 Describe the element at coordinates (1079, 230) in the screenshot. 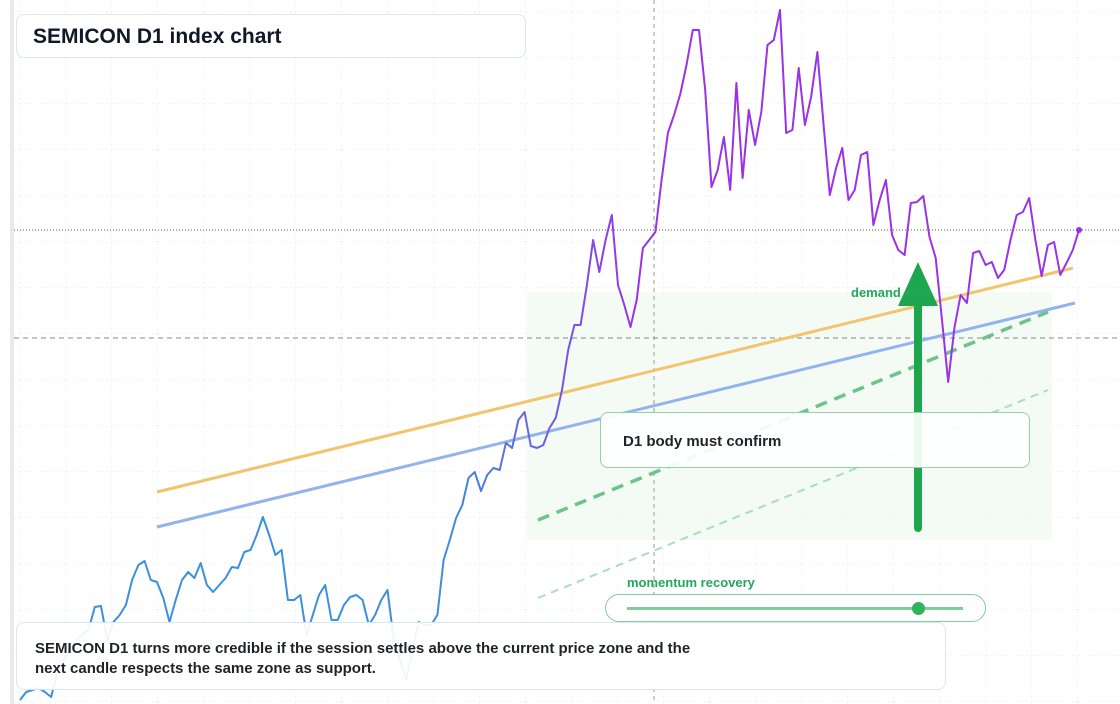

I see `last-point` at that location.